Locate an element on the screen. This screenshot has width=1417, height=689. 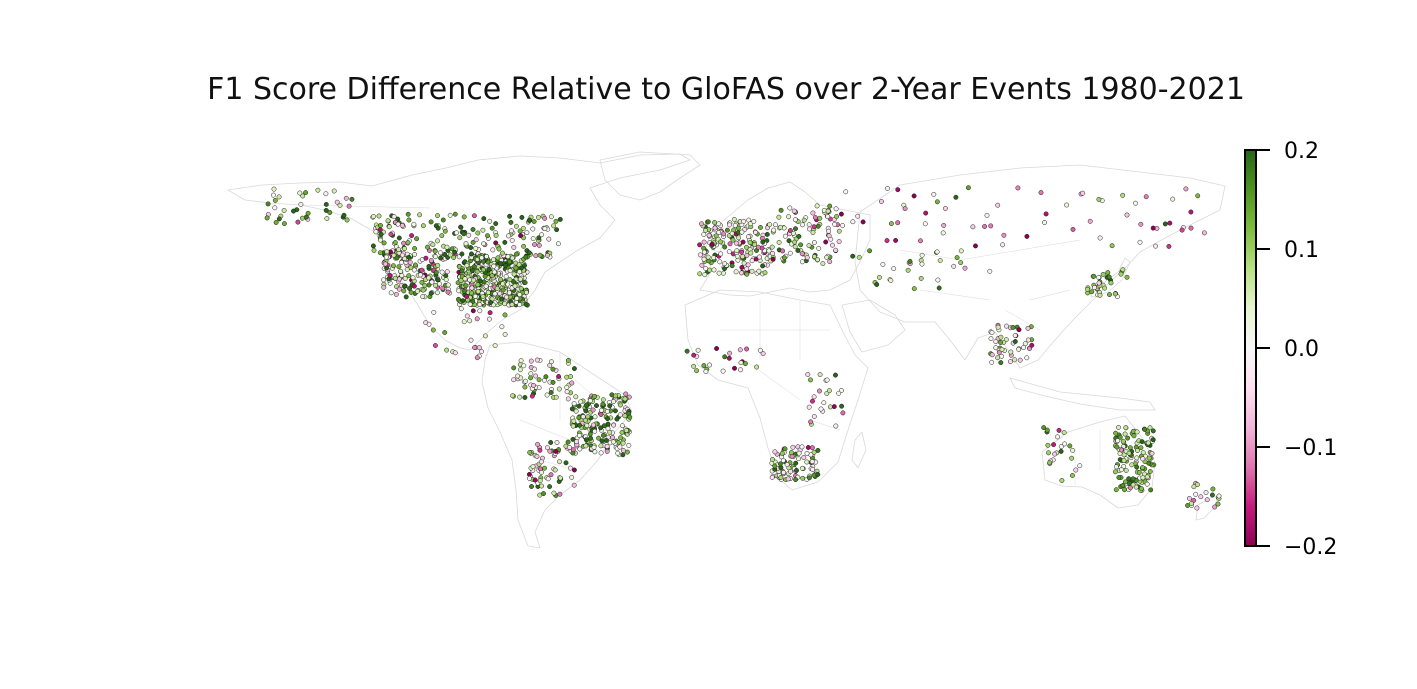
colorbar-gradient is located at coordinates (1250, 348).